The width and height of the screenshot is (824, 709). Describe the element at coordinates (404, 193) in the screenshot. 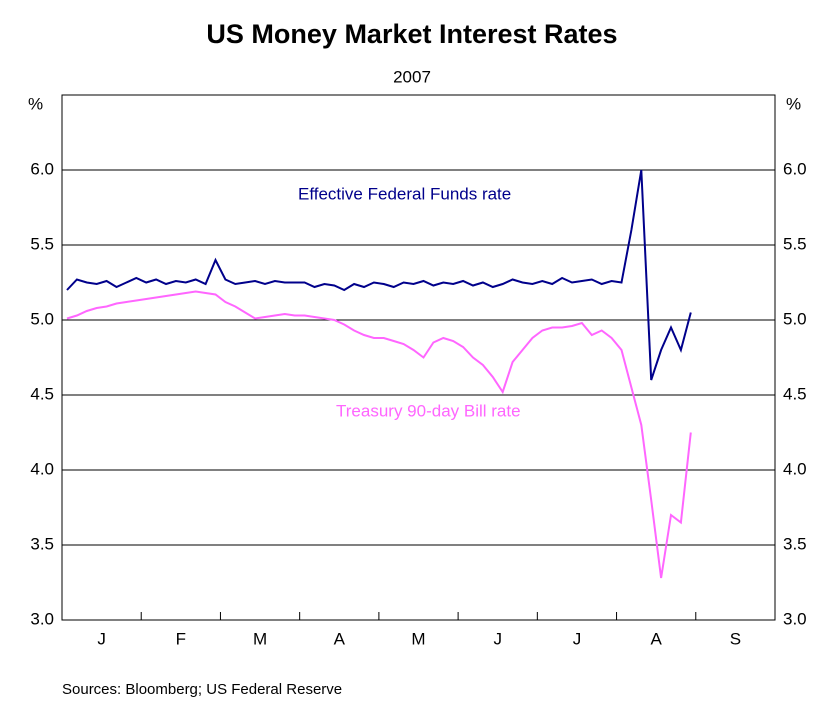

I see `series-label: Effective Federal Funds rate` at that location.